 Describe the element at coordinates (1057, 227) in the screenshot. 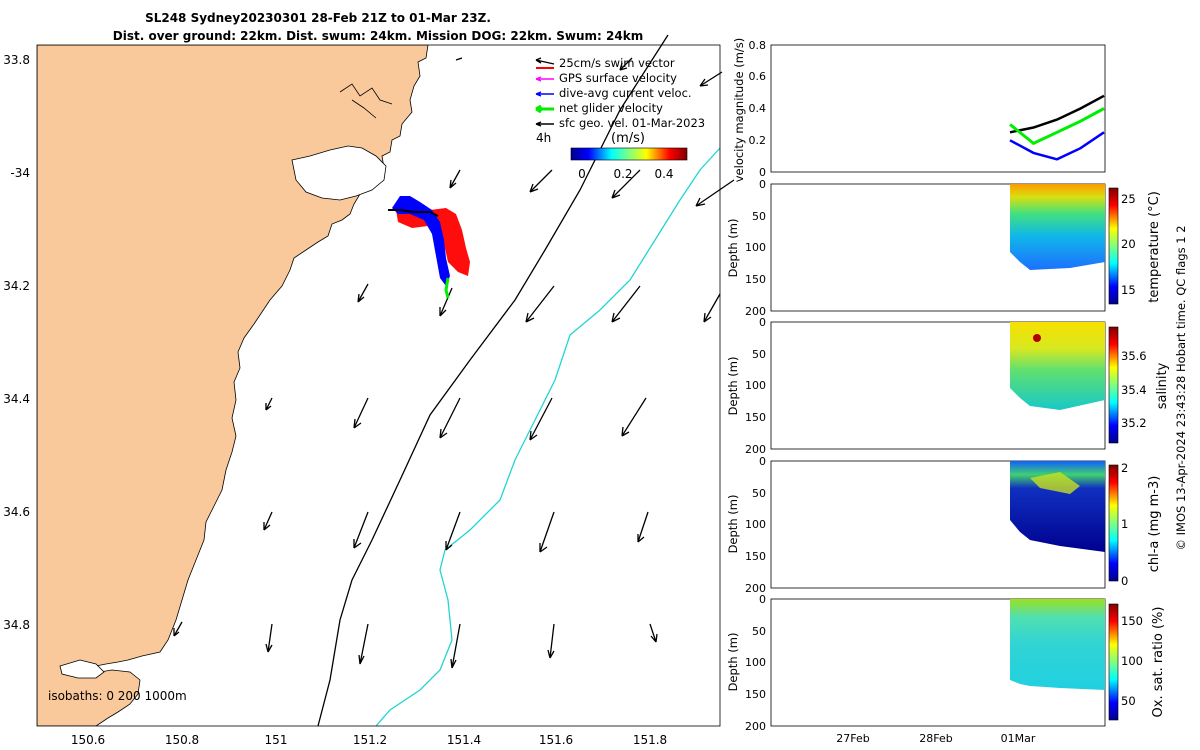

I see `temperature-section` at that location.